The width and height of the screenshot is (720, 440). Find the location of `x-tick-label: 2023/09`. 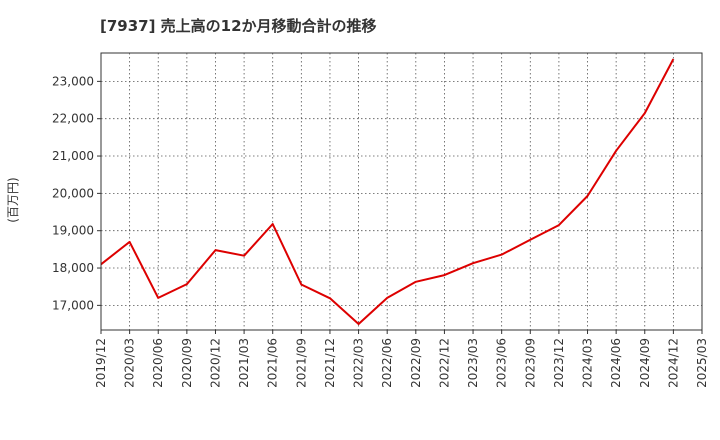

x-tick-label: 2023/09 is located at coordinates (530, 363).